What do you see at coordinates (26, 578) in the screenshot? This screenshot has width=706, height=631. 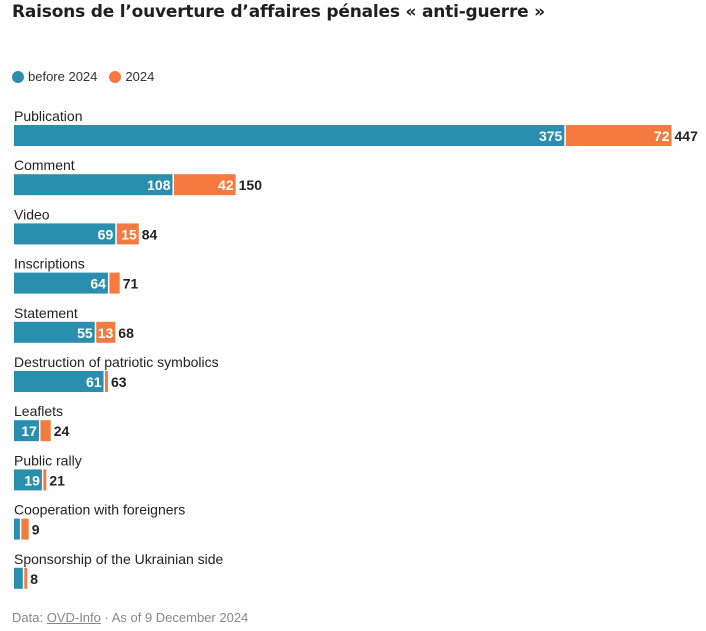 I see `bar-sponsorship-of-the-ukrainian-side-2024` at bounding box center [26, 578].